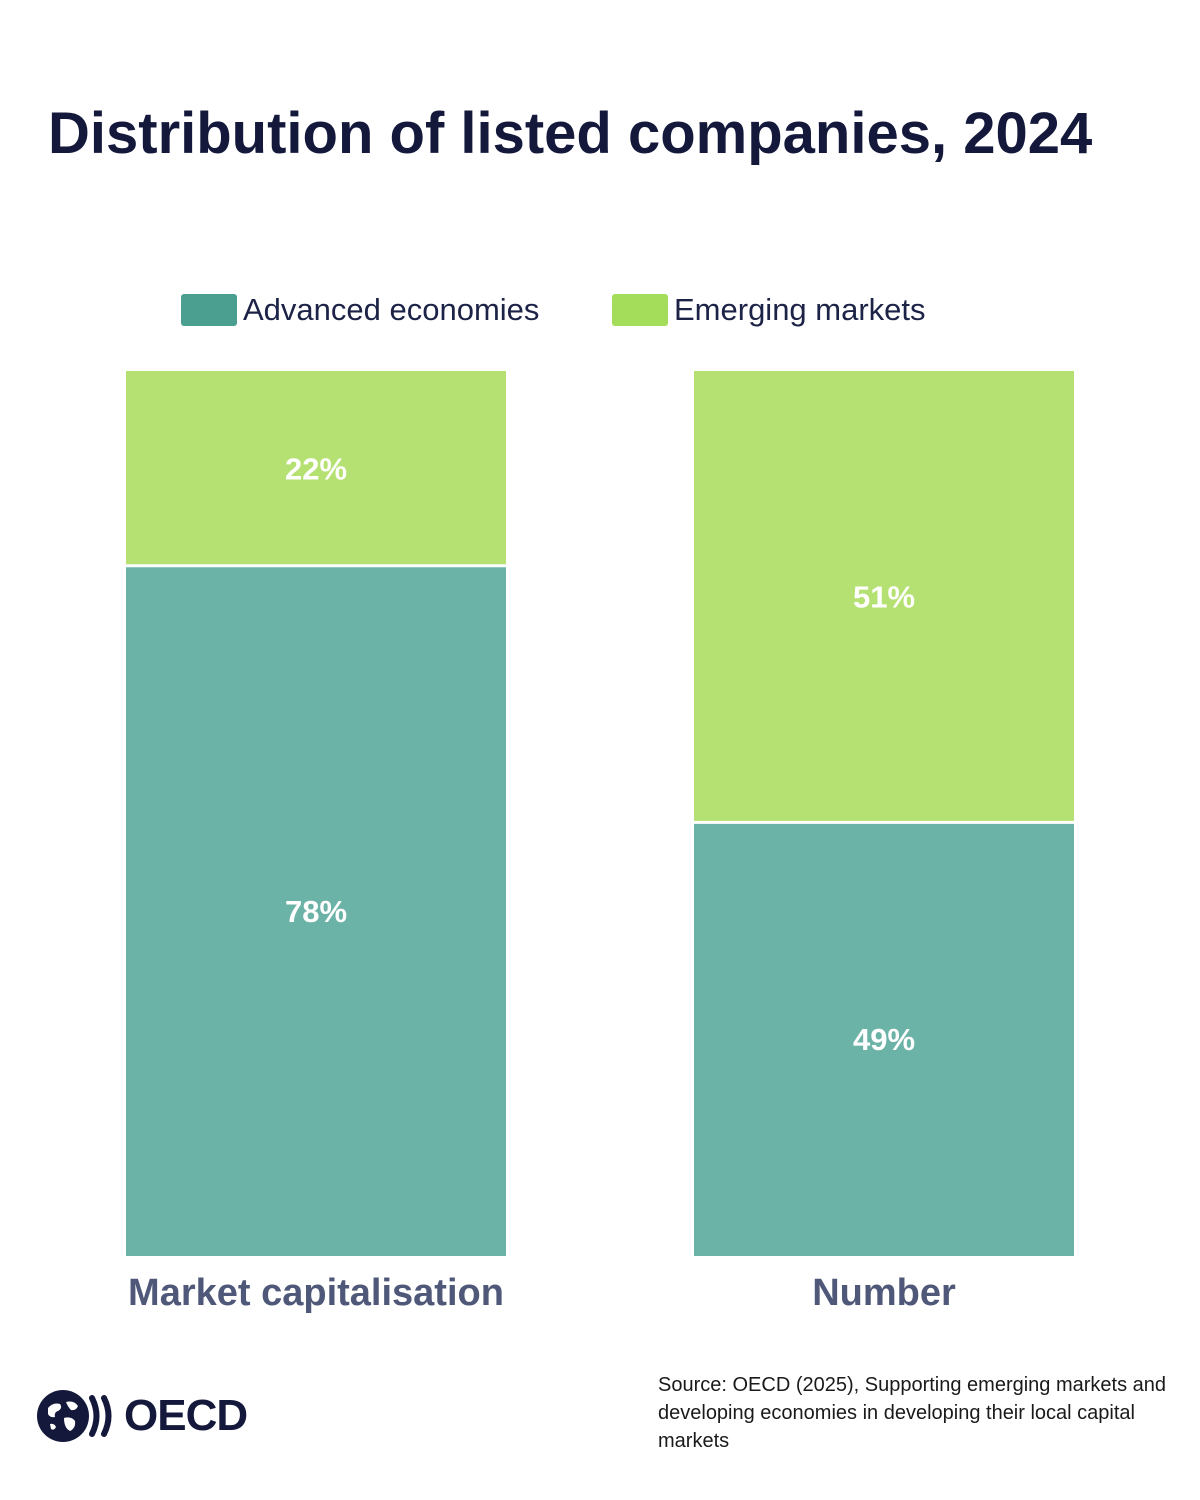  I want to click on data-label-advanced-1: 49%, so click(884, 1039).